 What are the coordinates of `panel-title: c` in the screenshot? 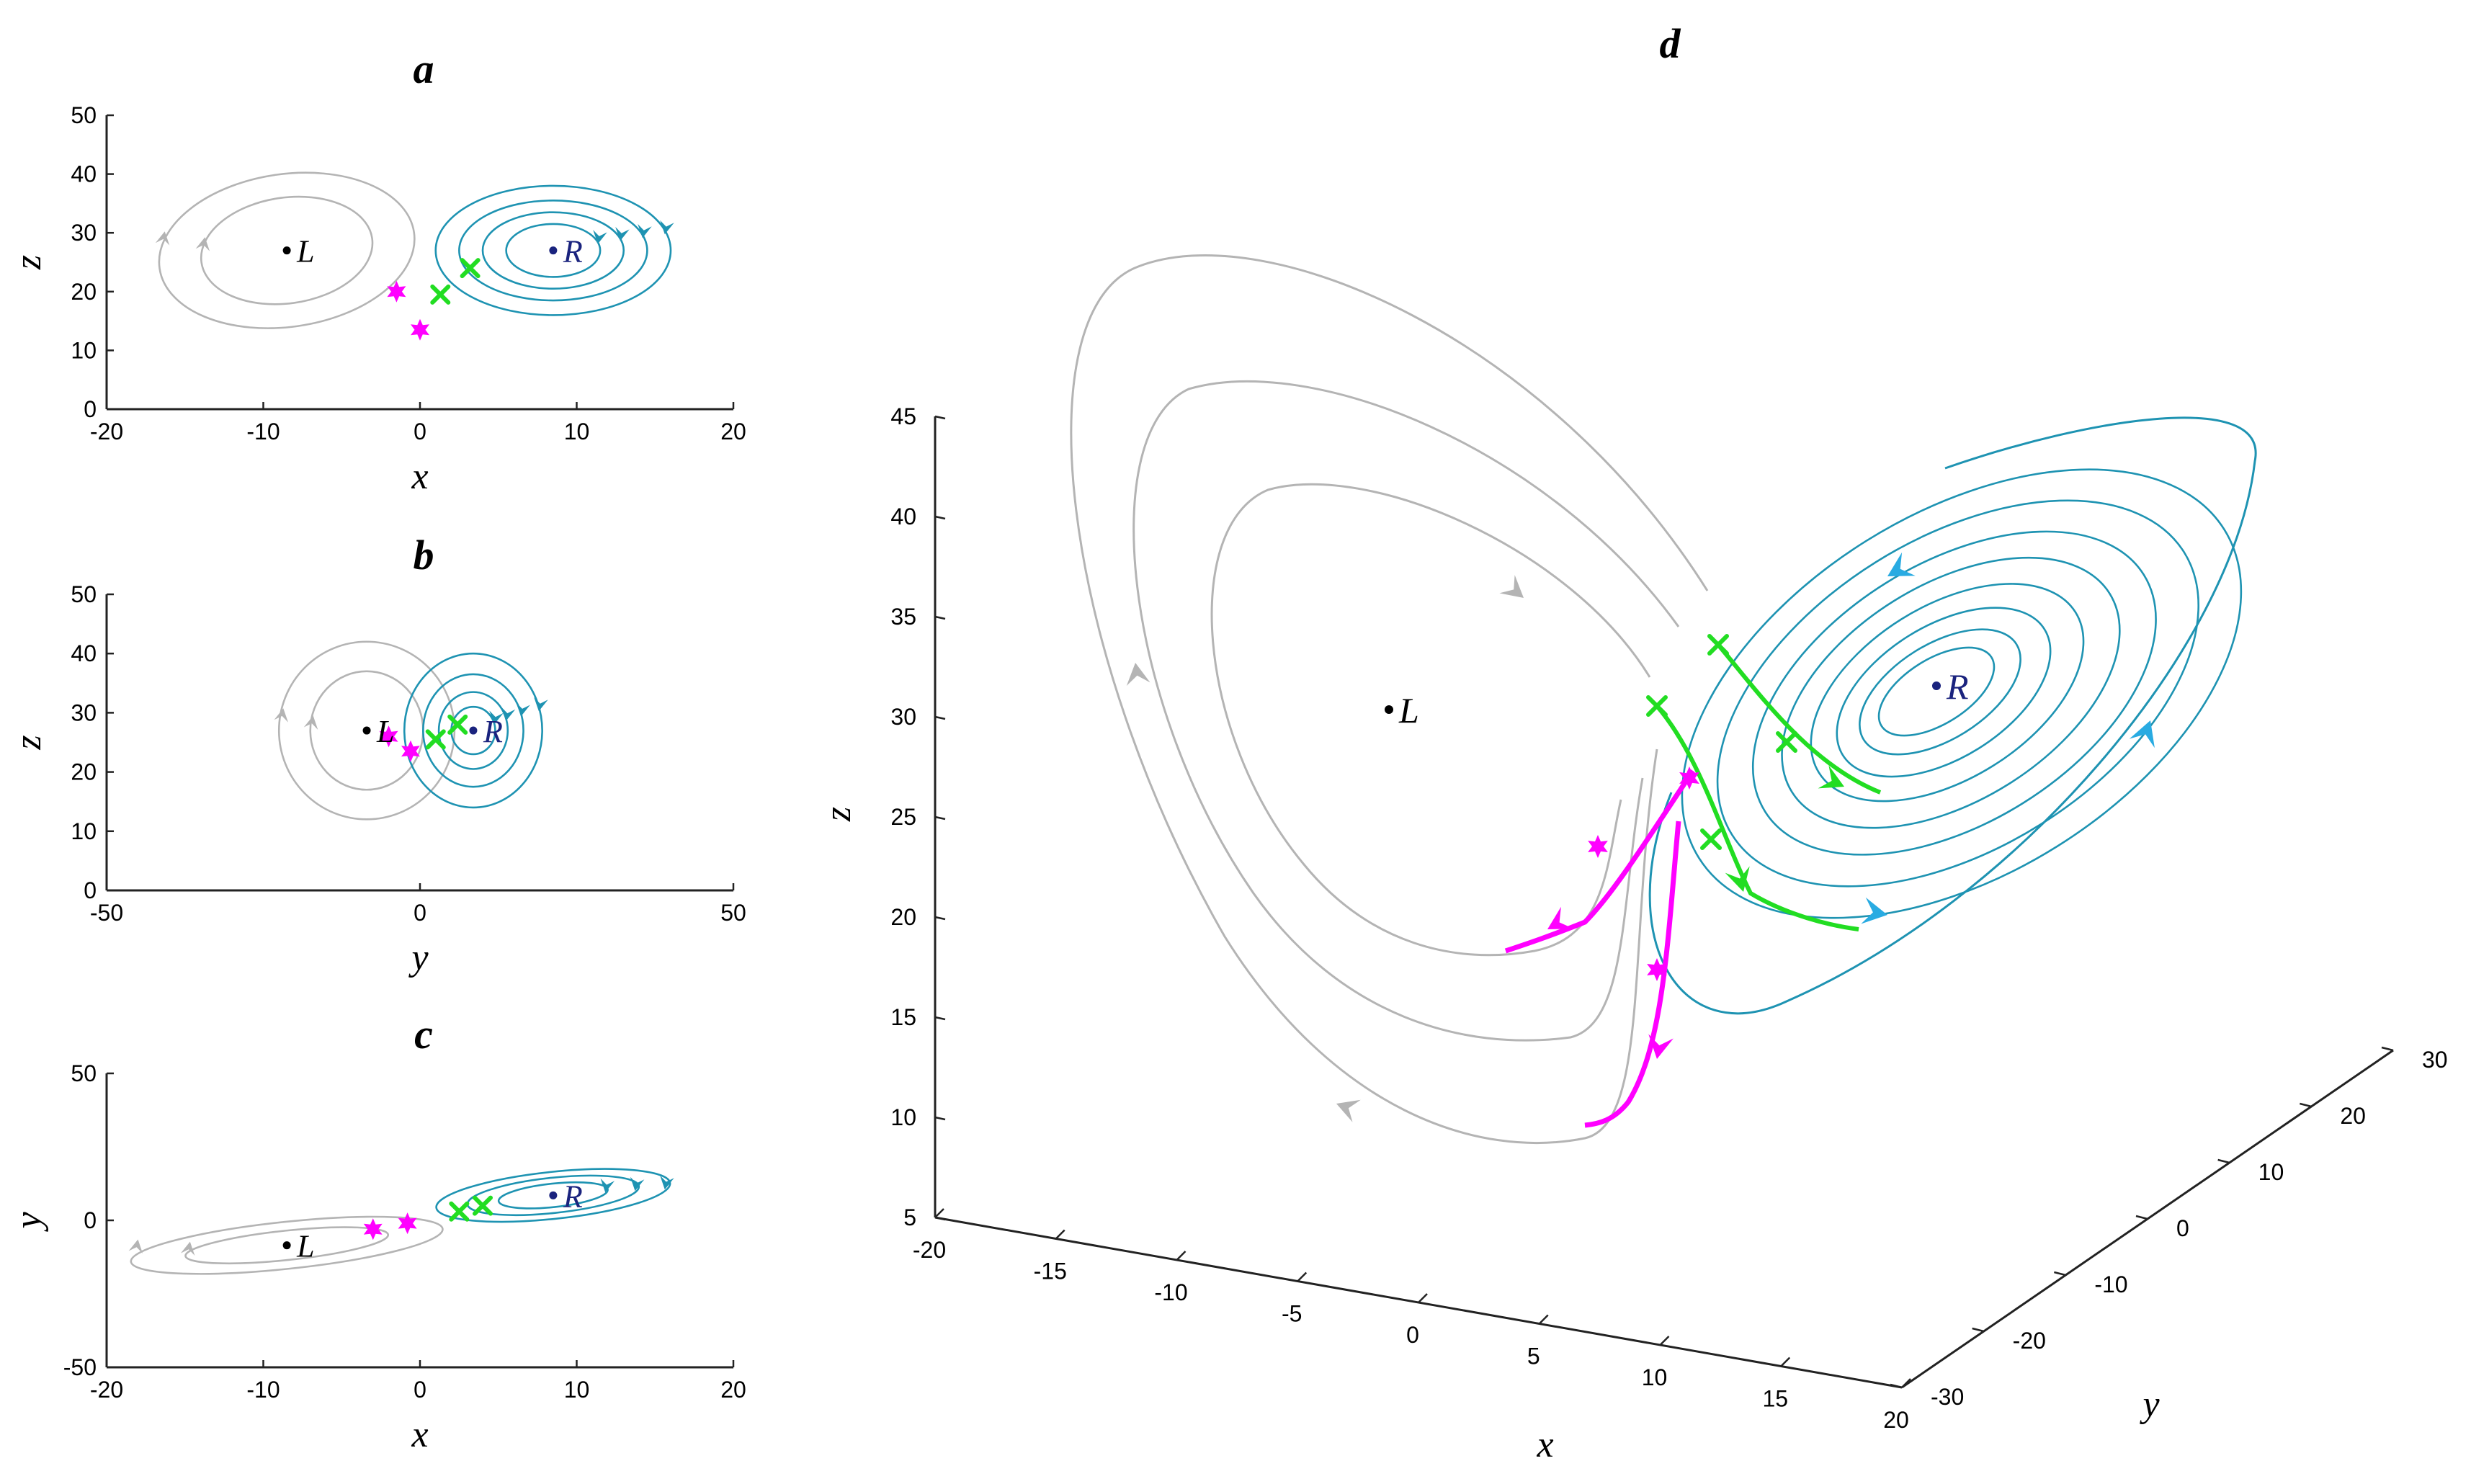 It's located at (423, 1034).